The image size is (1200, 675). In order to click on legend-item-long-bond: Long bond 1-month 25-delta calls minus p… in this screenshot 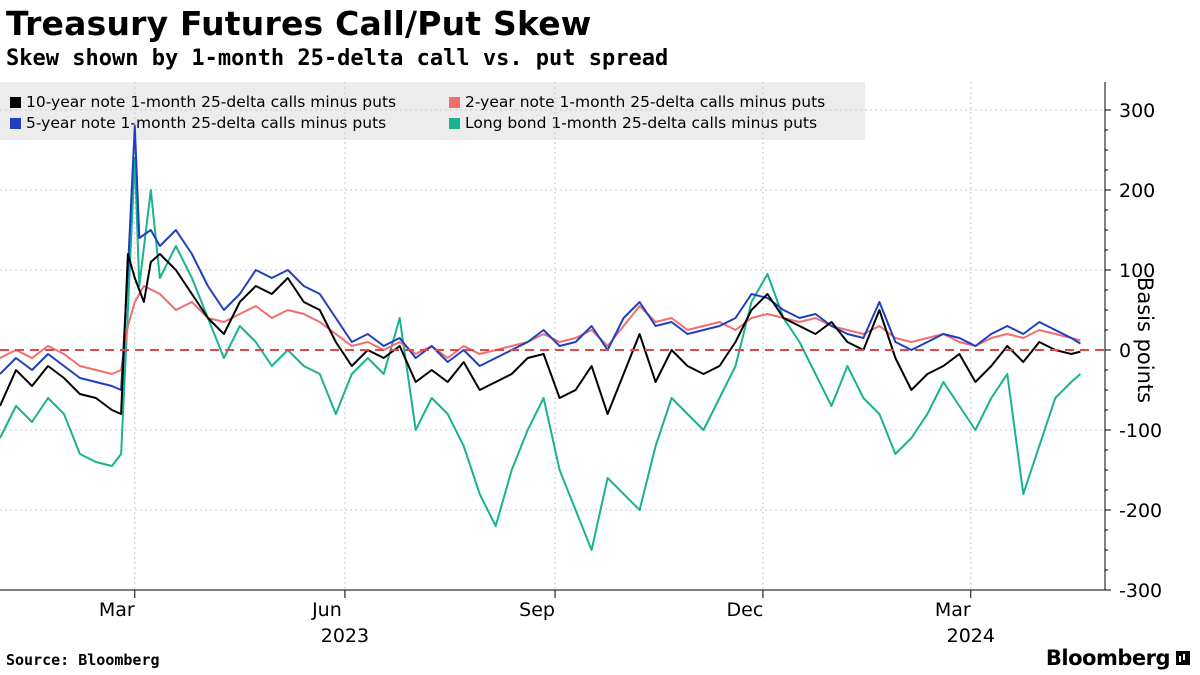, I will do `click(633, 123)`.